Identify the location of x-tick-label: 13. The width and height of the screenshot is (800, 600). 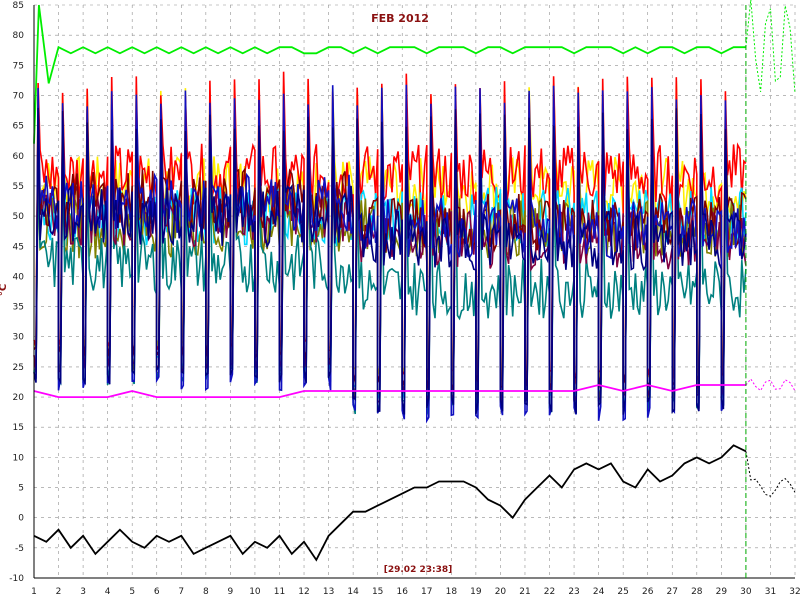
(328, 592).